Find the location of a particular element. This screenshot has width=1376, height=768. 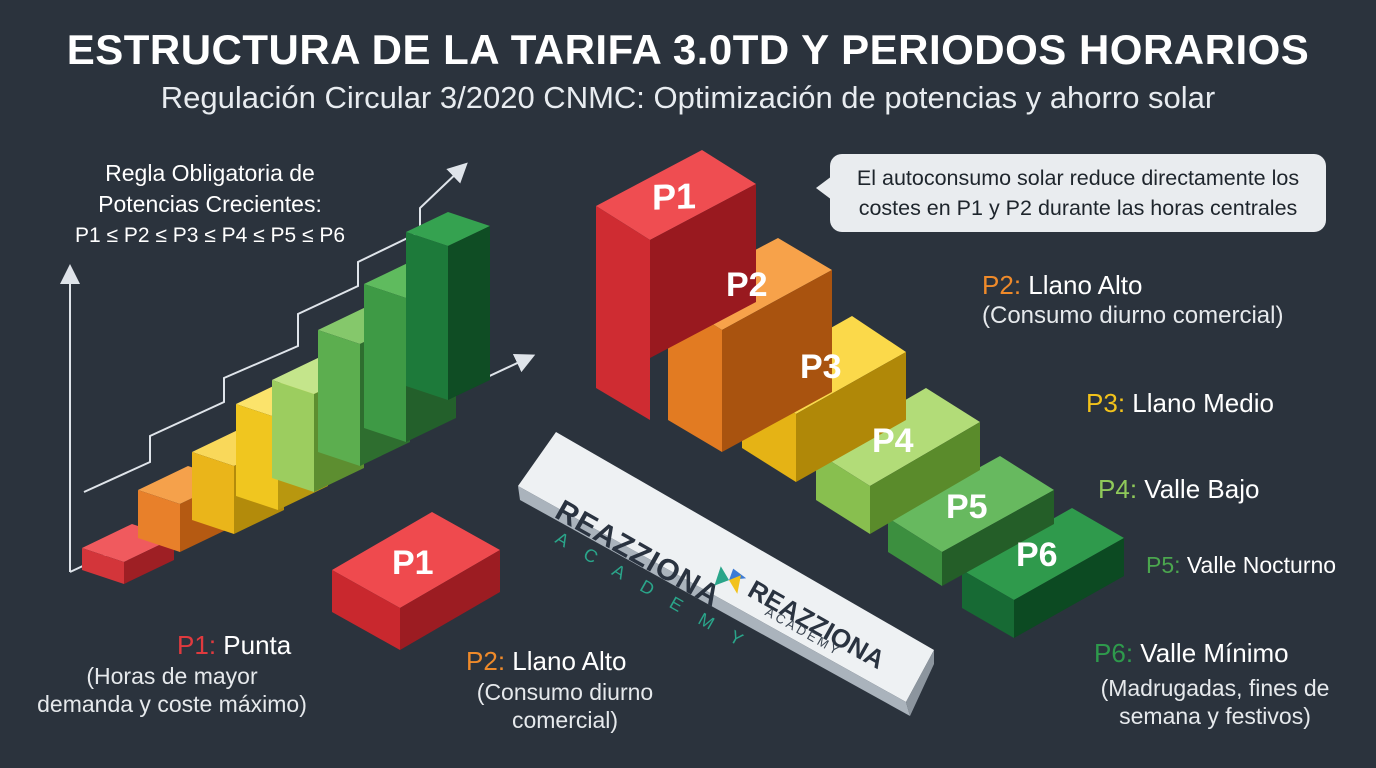

p2-name: Llano Alto is located at coordinates (1085, 285).